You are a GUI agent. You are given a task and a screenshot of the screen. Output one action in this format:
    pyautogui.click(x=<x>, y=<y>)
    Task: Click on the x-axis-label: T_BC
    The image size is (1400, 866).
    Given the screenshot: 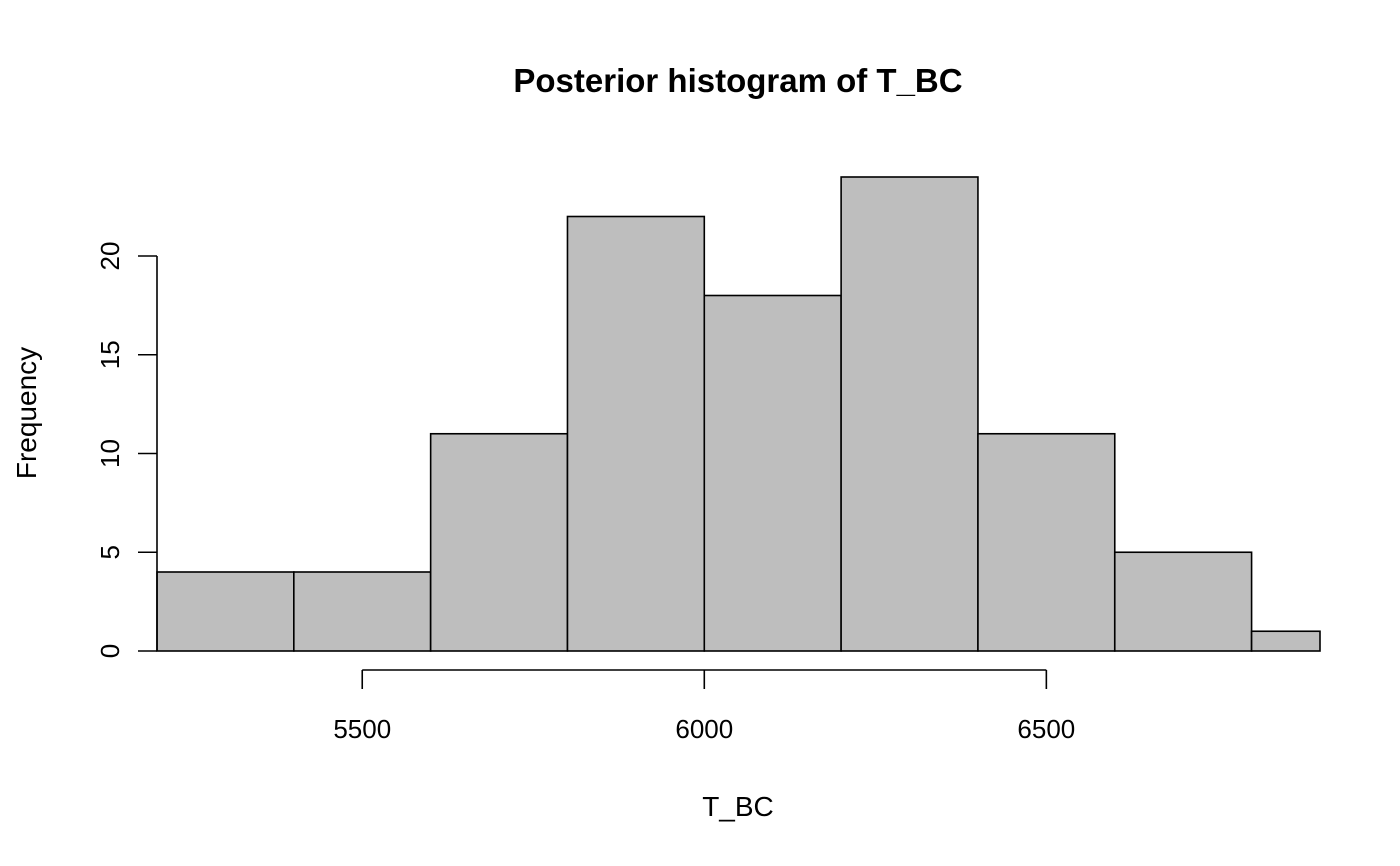 What is the action you would take?
    pyautogui.click(x=738, y=806)
    